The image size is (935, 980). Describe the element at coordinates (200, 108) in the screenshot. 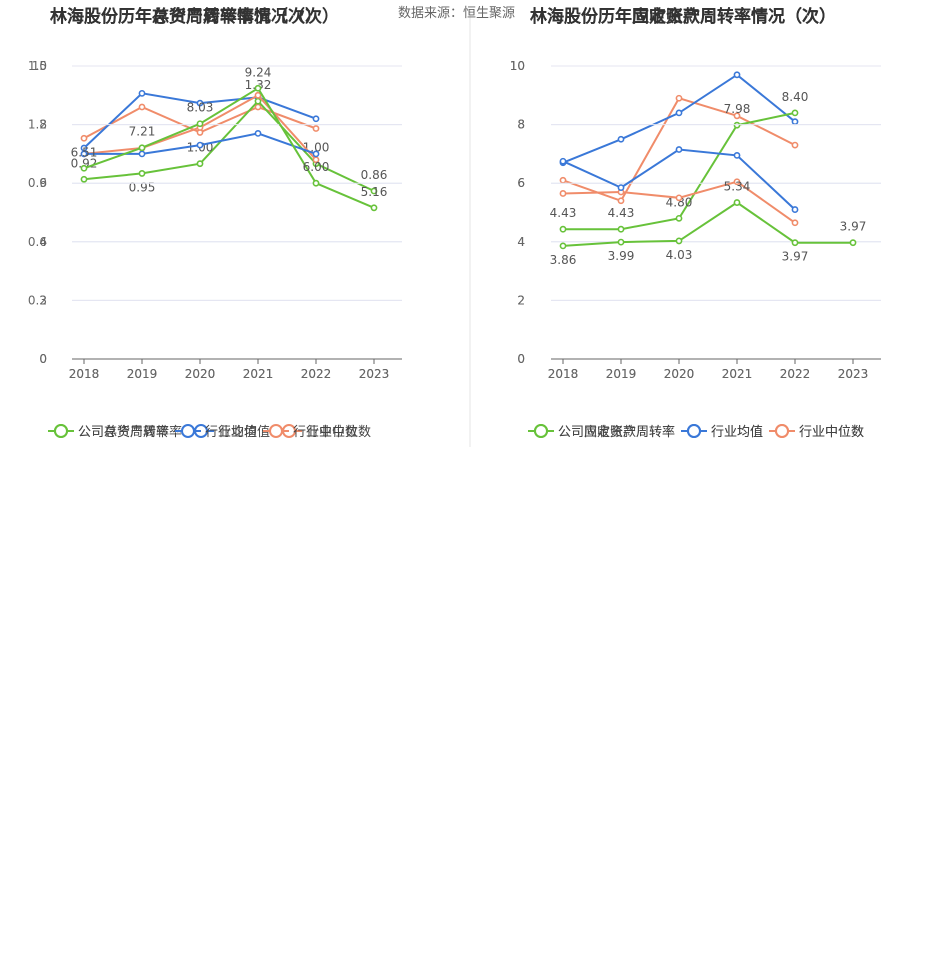

I see `data-label: 8.03` at that location.